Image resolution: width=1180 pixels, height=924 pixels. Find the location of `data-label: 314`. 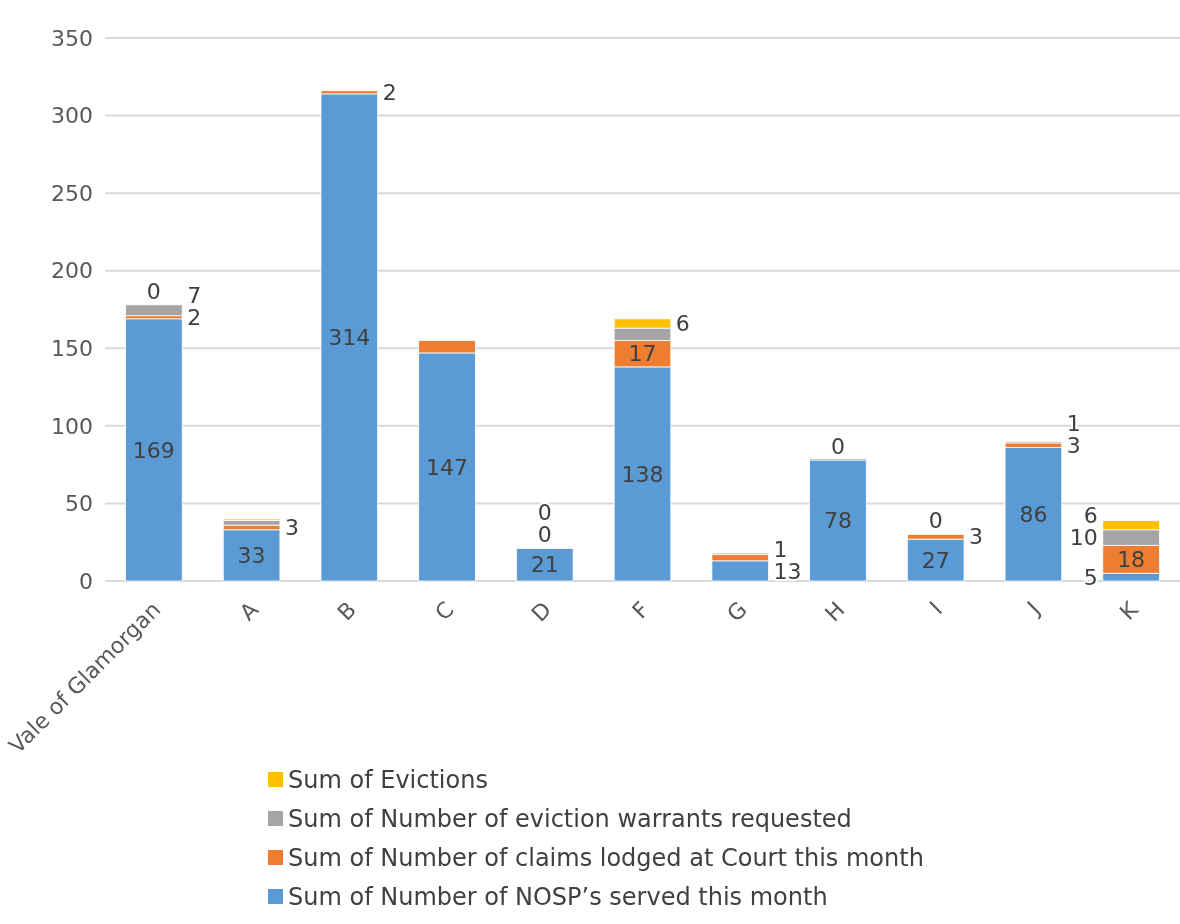

data-label: 314 is located at coordinates (349, 338).